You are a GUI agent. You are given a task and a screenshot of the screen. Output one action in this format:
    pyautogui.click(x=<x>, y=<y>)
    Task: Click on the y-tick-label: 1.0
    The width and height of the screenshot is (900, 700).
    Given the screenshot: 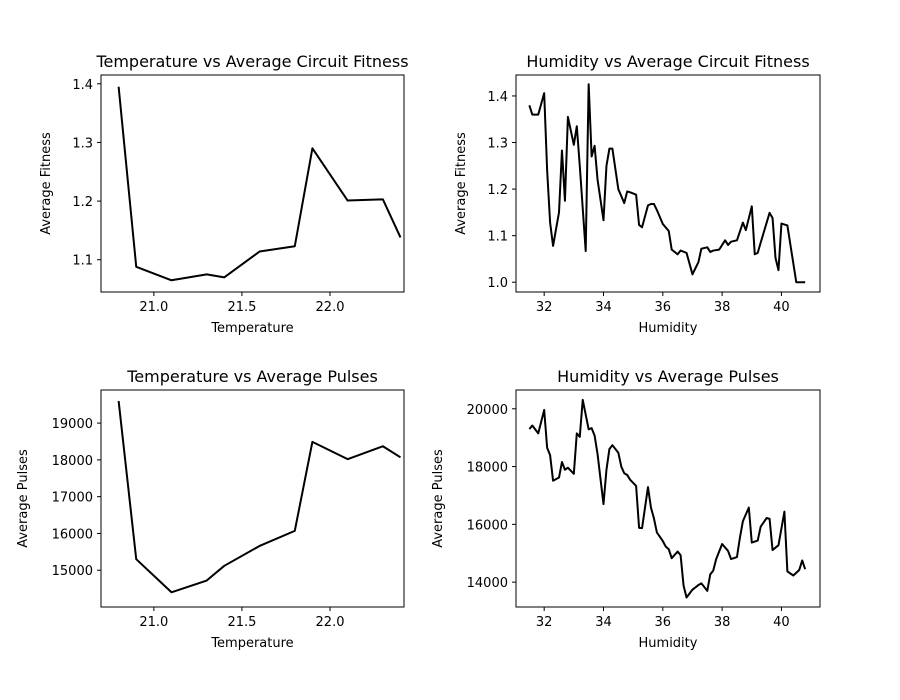 What is the action you would take?
    pyautogui.click(x=497, y=283)
    